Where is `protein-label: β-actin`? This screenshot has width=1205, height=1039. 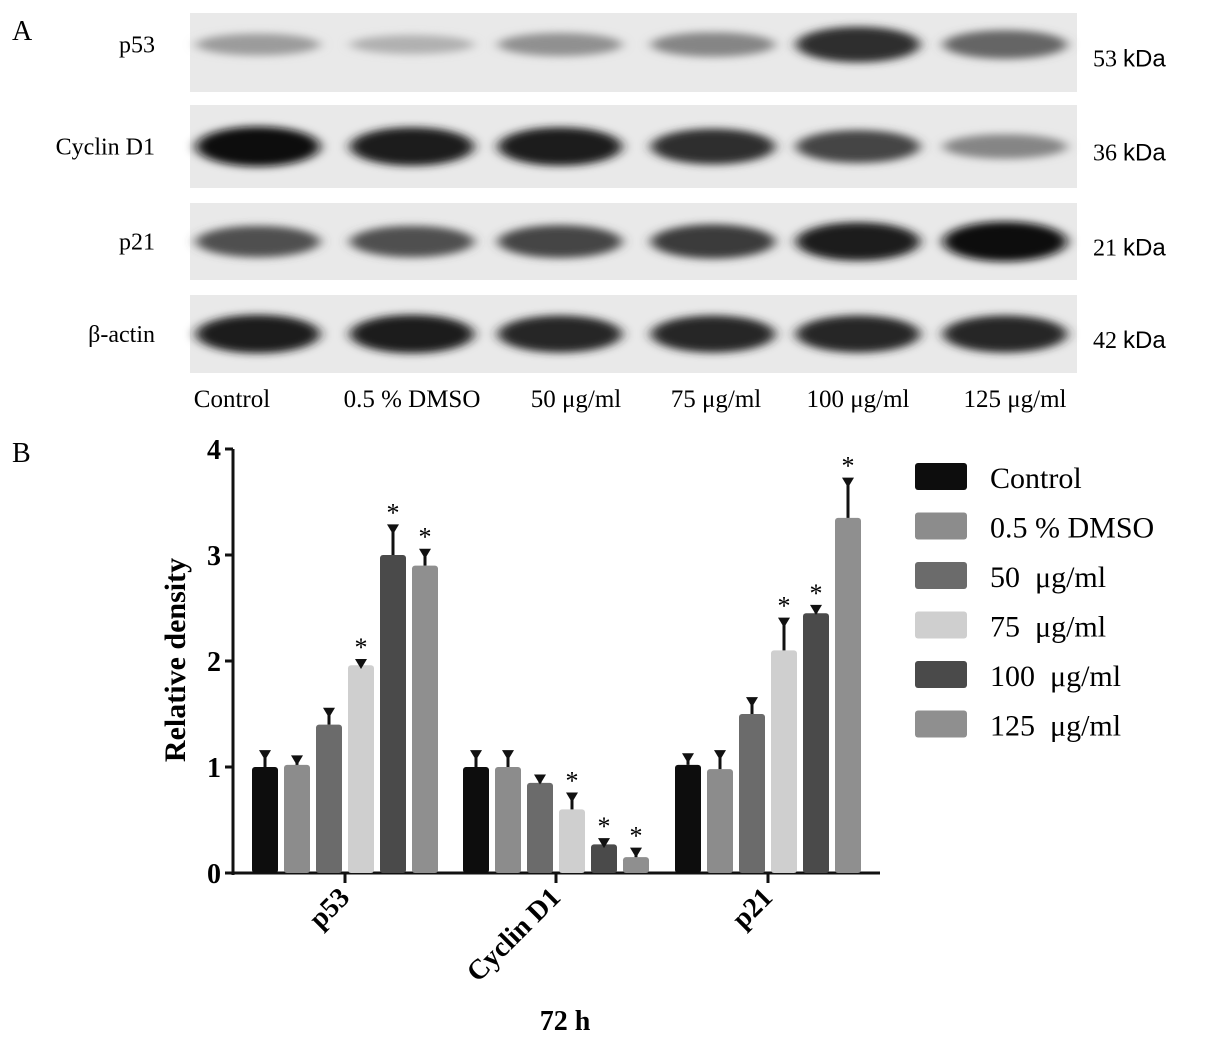 protein-label: β-actin is located at coordinates (121, 335).